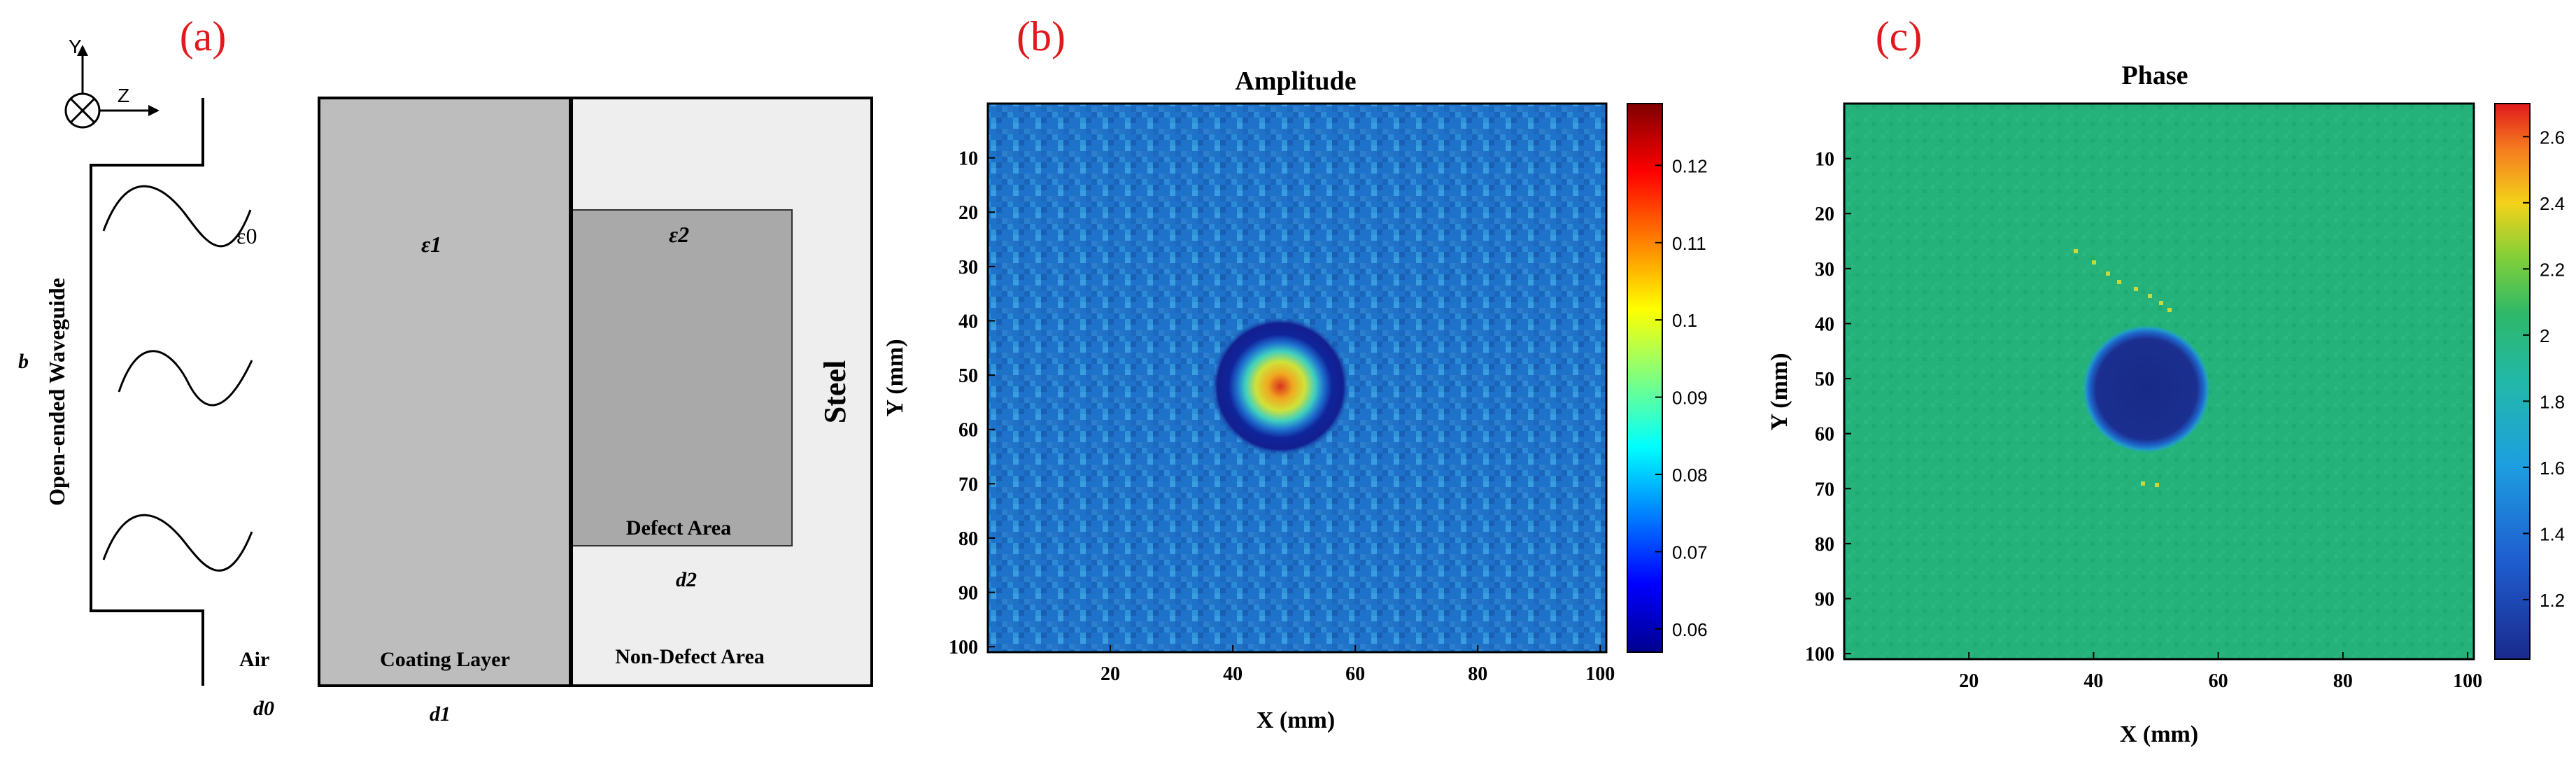  Describe the element at coordinates (968, 213) in the screenshot. I see `amp-ytick-label: 20` at that location.